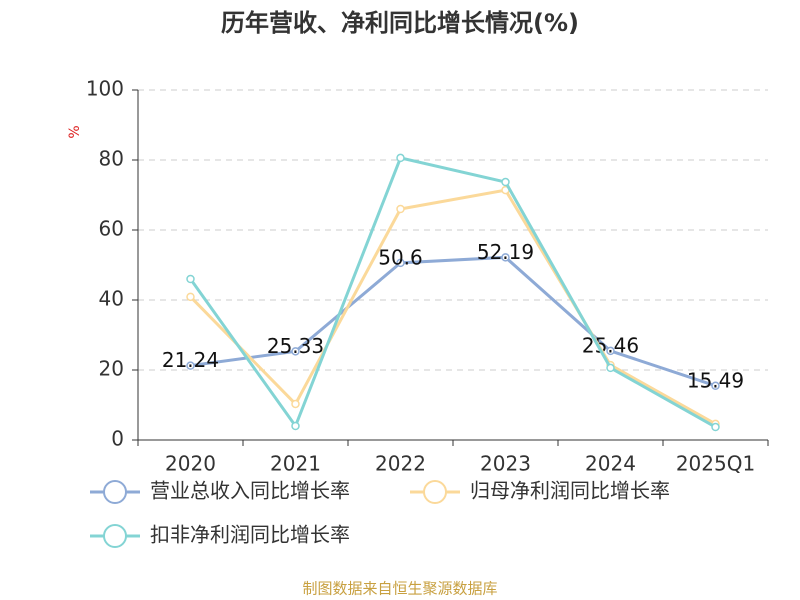  What do you see at coordinates (105, 89) in the screenshot?
I see `y-tick-label: 100` at bounding box center [105, 89].